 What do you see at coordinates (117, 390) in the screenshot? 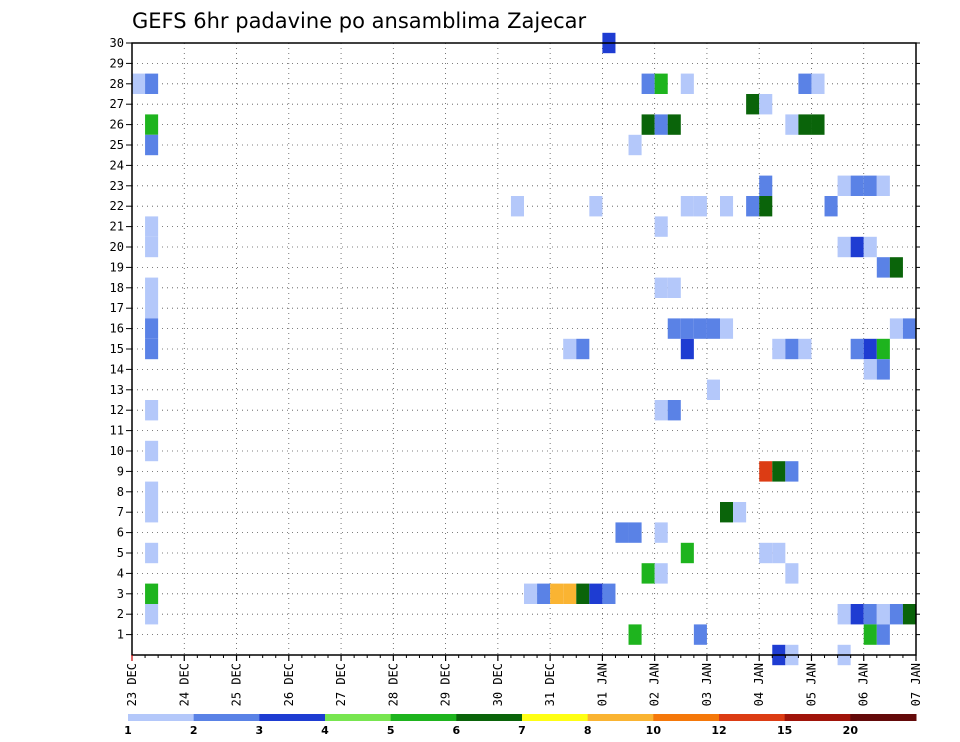
I see `y-tick-label: 13` at bounding box center [117, 390].